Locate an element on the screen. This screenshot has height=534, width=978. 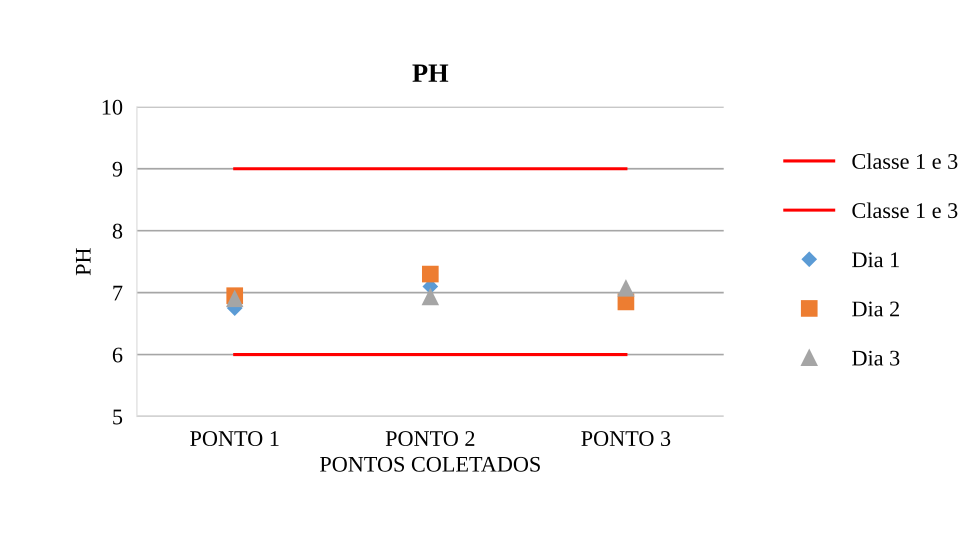
y-tick-label: 7 is located at coordinates (117, 293).